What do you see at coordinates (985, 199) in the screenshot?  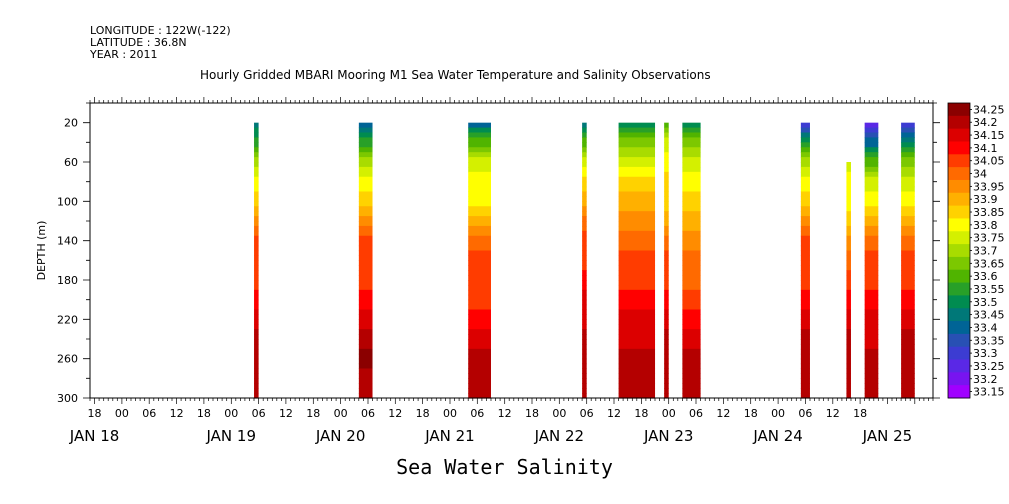 I see `colorbar-label: 33.9` at bounding box center [985, 199].